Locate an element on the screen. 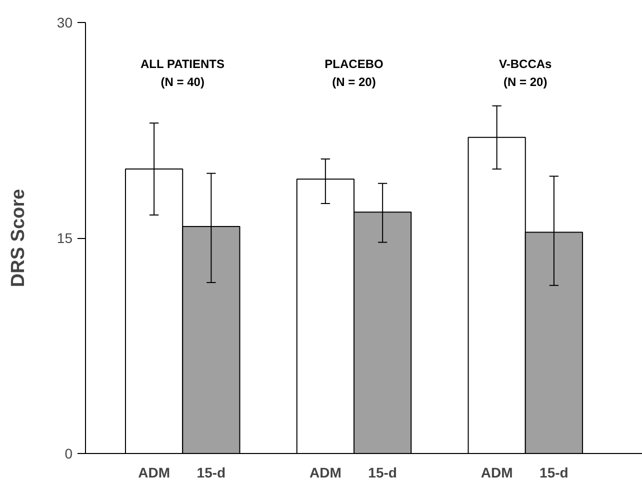 The height and width of the screenshot is (483, 642). y-axis-title: DRS Score is located at coordinates (18, 238).